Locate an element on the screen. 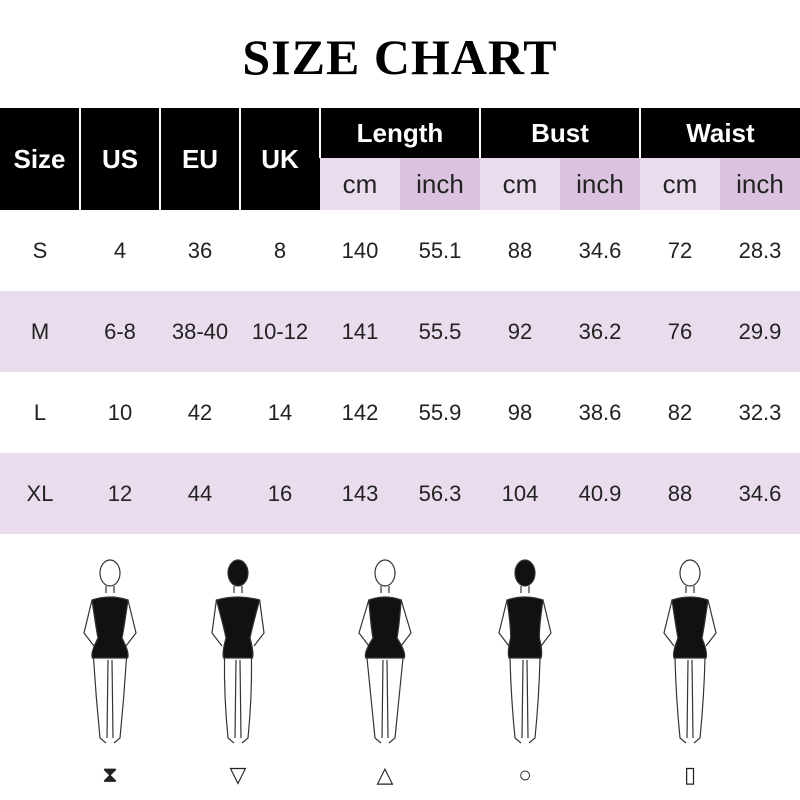  header-uk: UK is located at coordinates (279, 159).